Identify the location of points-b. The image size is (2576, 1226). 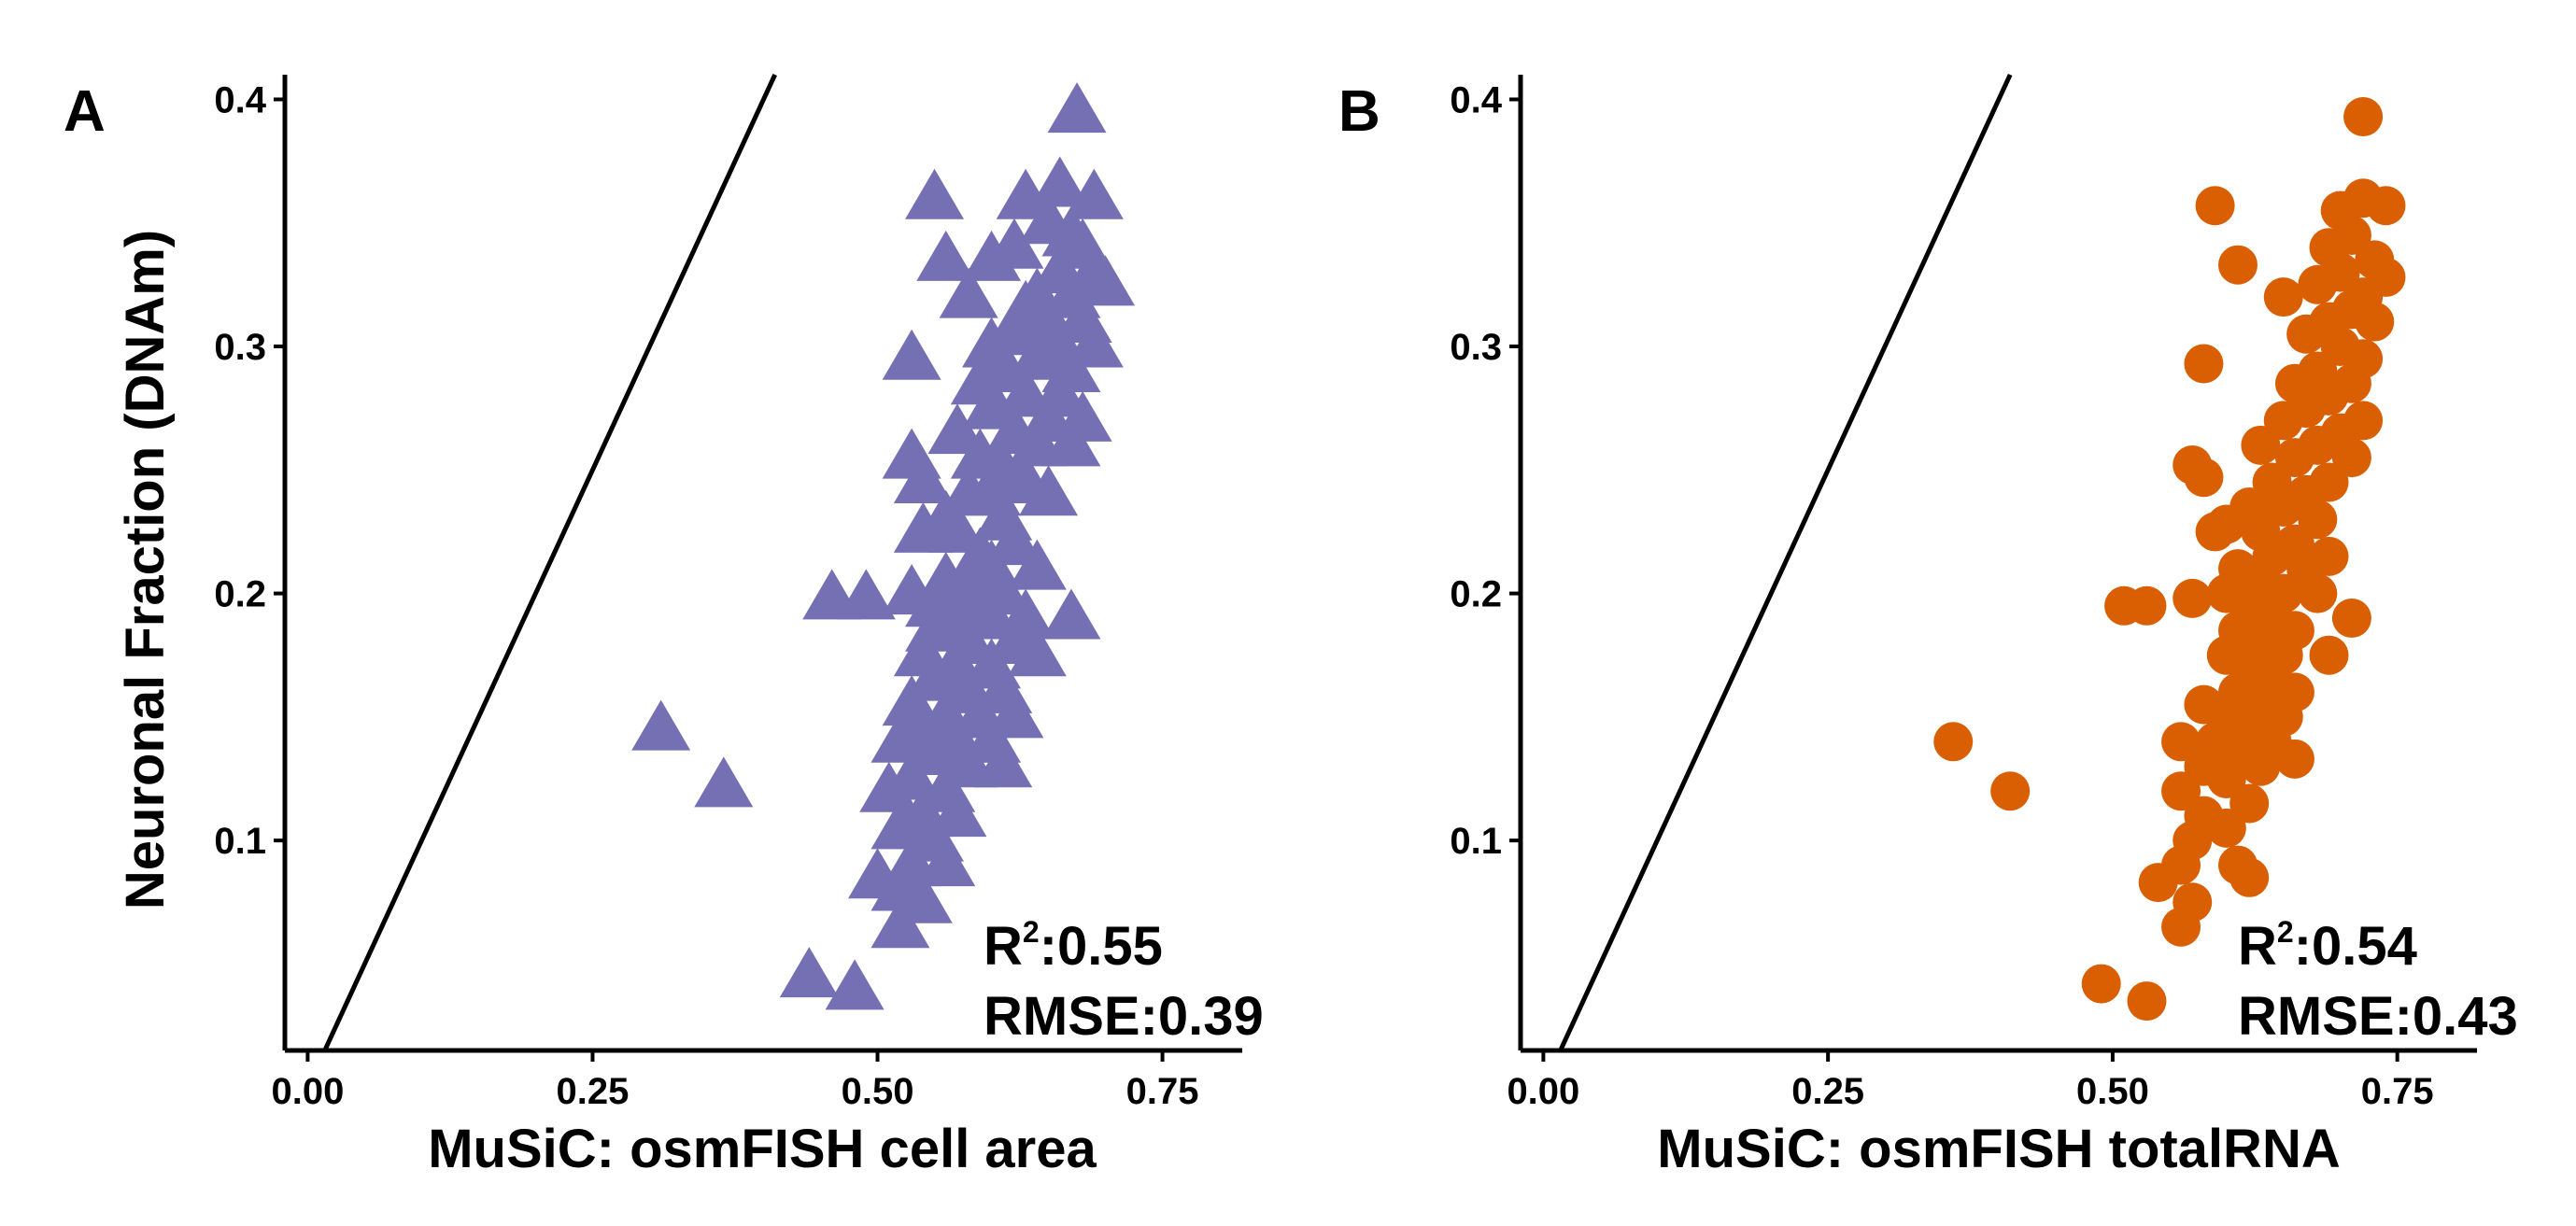
(2169, 559).